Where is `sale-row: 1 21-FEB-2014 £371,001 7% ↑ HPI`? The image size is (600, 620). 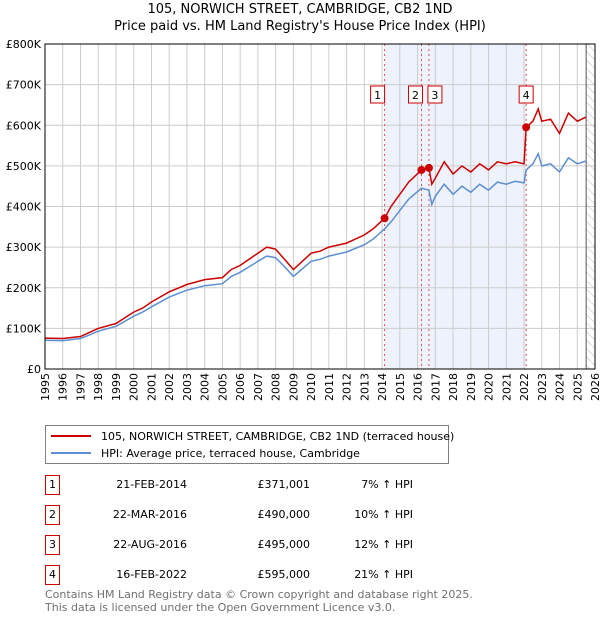
sale-row: 1 21-FEB-2014 £371,001 7% ↑ HPI is located at coordinates (255, 485).